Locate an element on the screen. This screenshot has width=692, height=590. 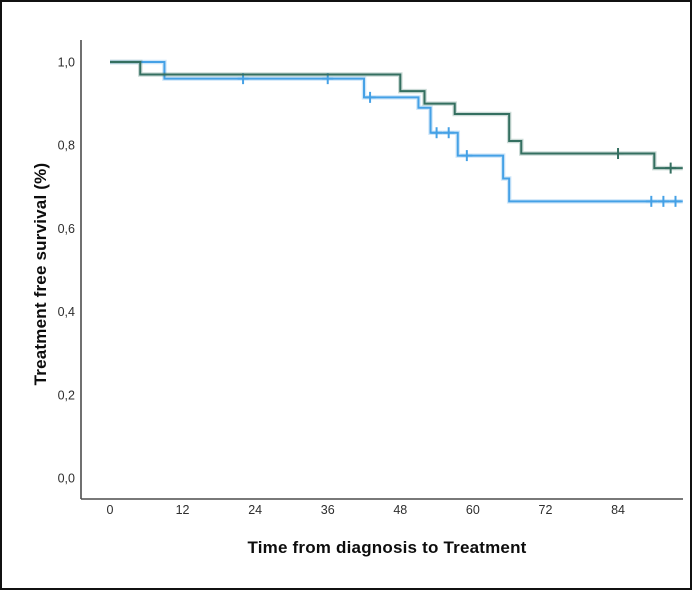
y-tick-label: 0,4 is located at coordinates (66, 312).